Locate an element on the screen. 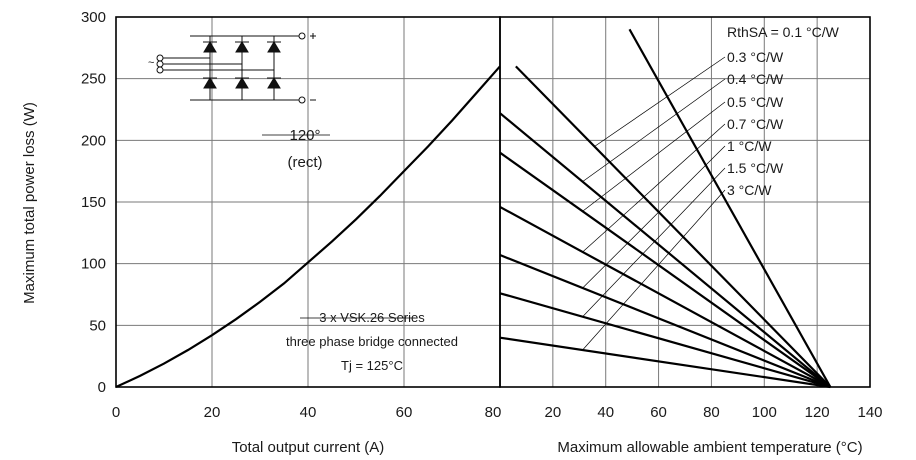 The image size is (916, 460). series-label-3: 0.5 °C/W is located at coordinates (755, 102).